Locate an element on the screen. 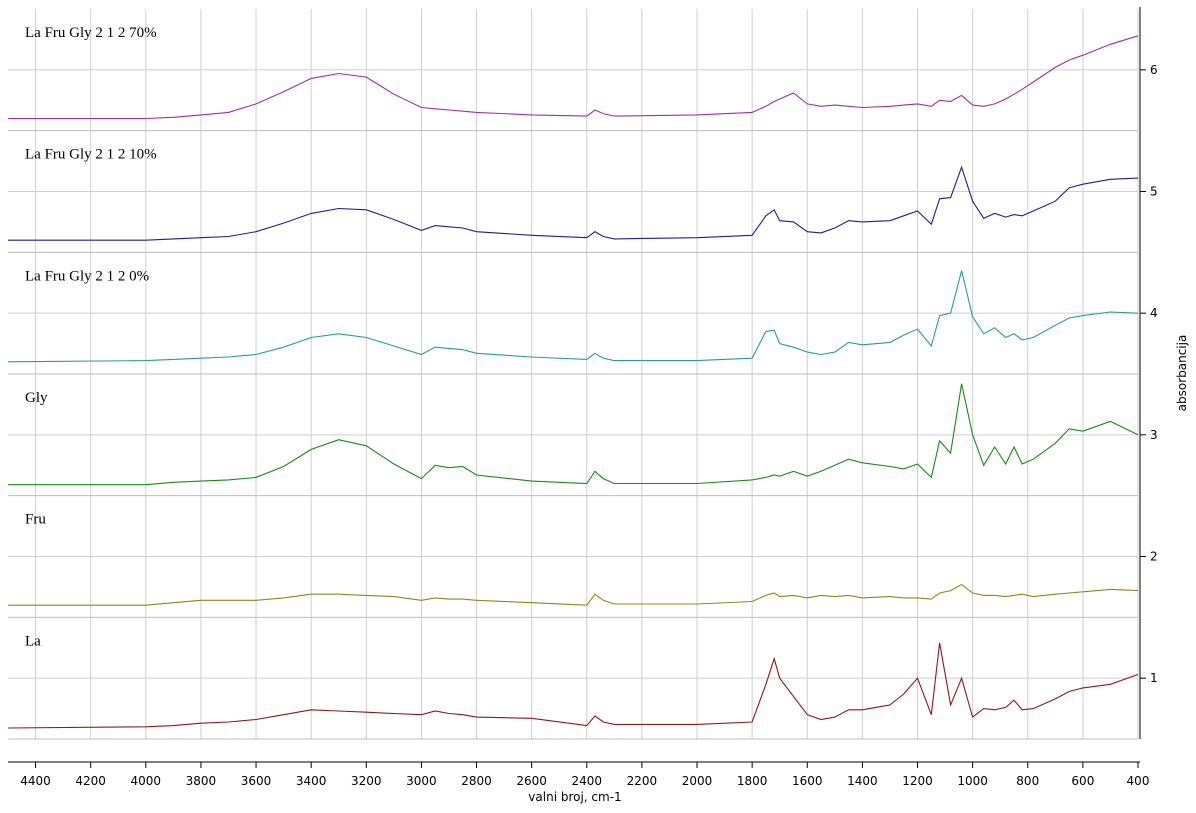 The width and height of the screenshot is (1196, 813). x-tick-label: 3400 is located at coordinates (311, 781).